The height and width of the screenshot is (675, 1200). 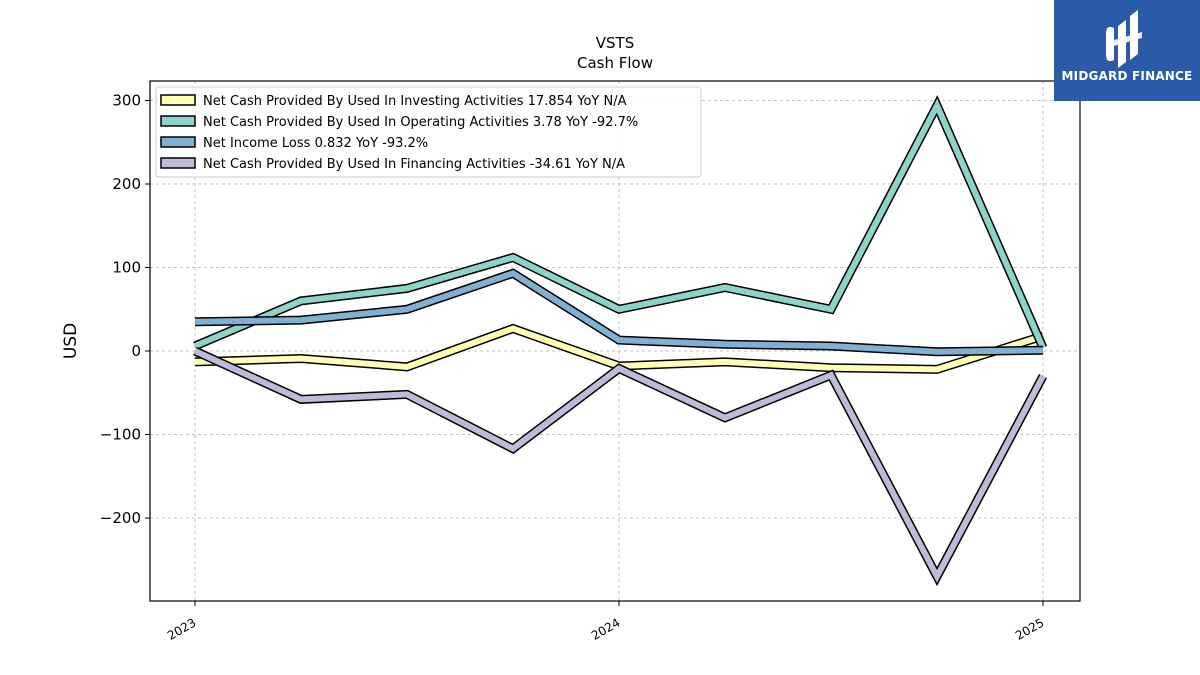 What do you see at coordinates (315, 143) in the screenshot?
I see `legend-label: Net Income Loss 0.832 YoY -93.2%` at bounding box center [315, 143].